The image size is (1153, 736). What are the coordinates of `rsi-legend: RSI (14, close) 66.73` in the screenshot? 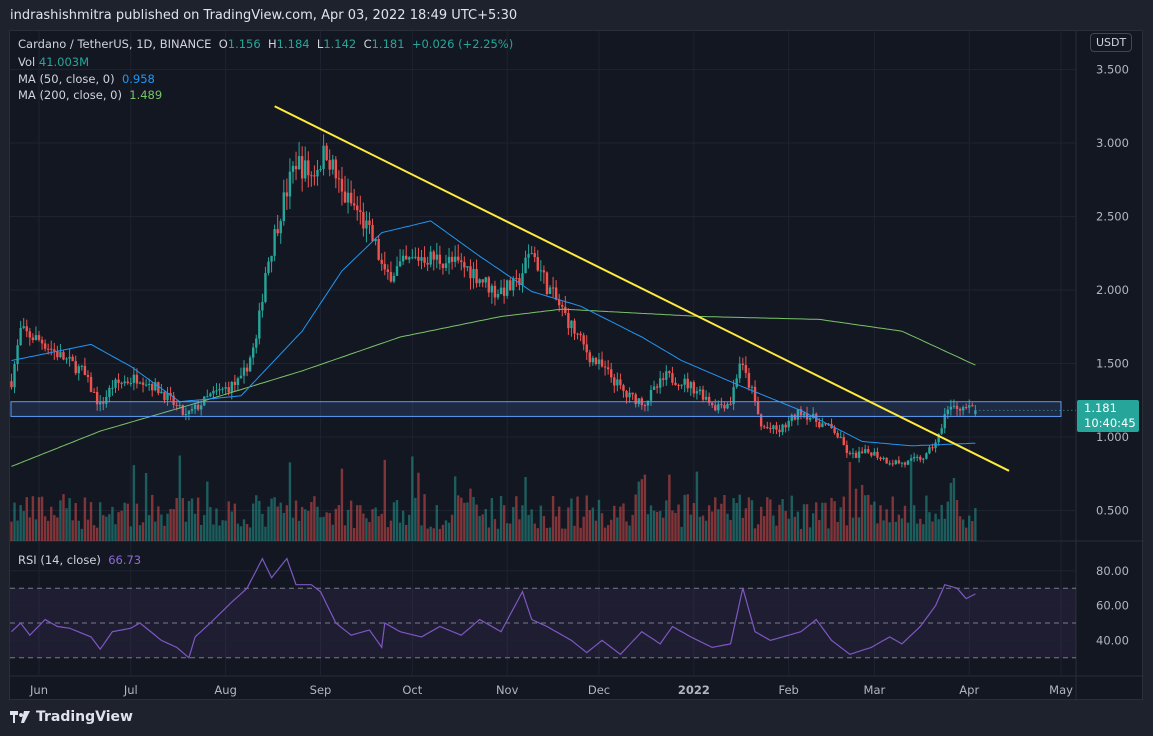 It's located at (79, 560).